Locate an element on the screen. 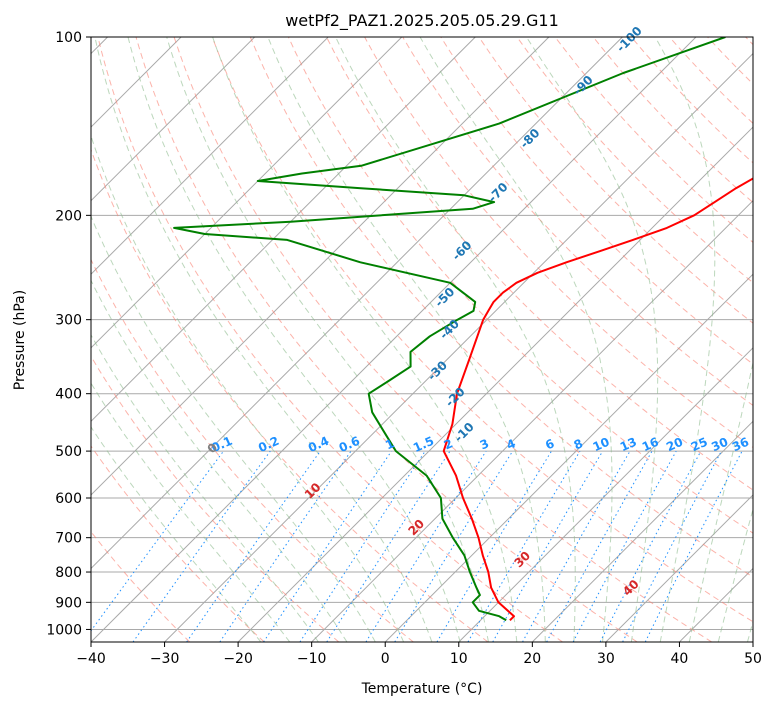 Image resolution: width=775 pixels, height=708 pixels. x-tick-label: 20 is located at coordinates (532, 659).